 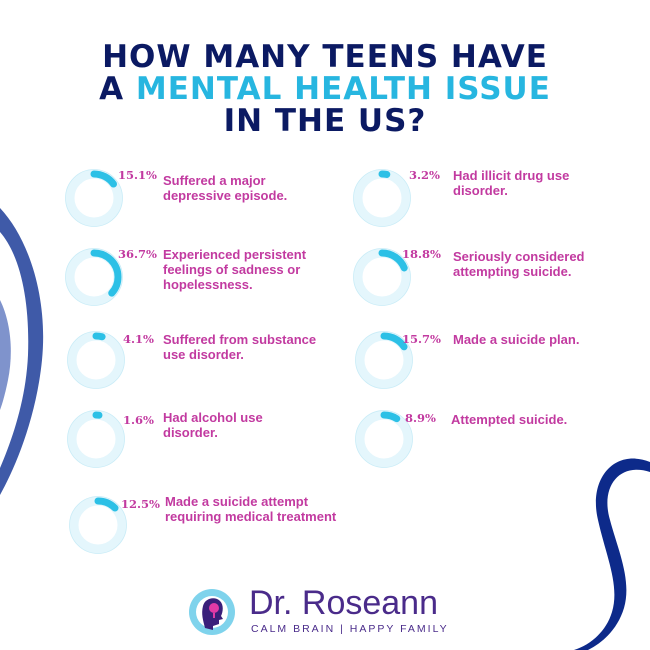 I want to click on stat-item: 1.6% Had alcohol use disorder., so click(x=201, y=440).